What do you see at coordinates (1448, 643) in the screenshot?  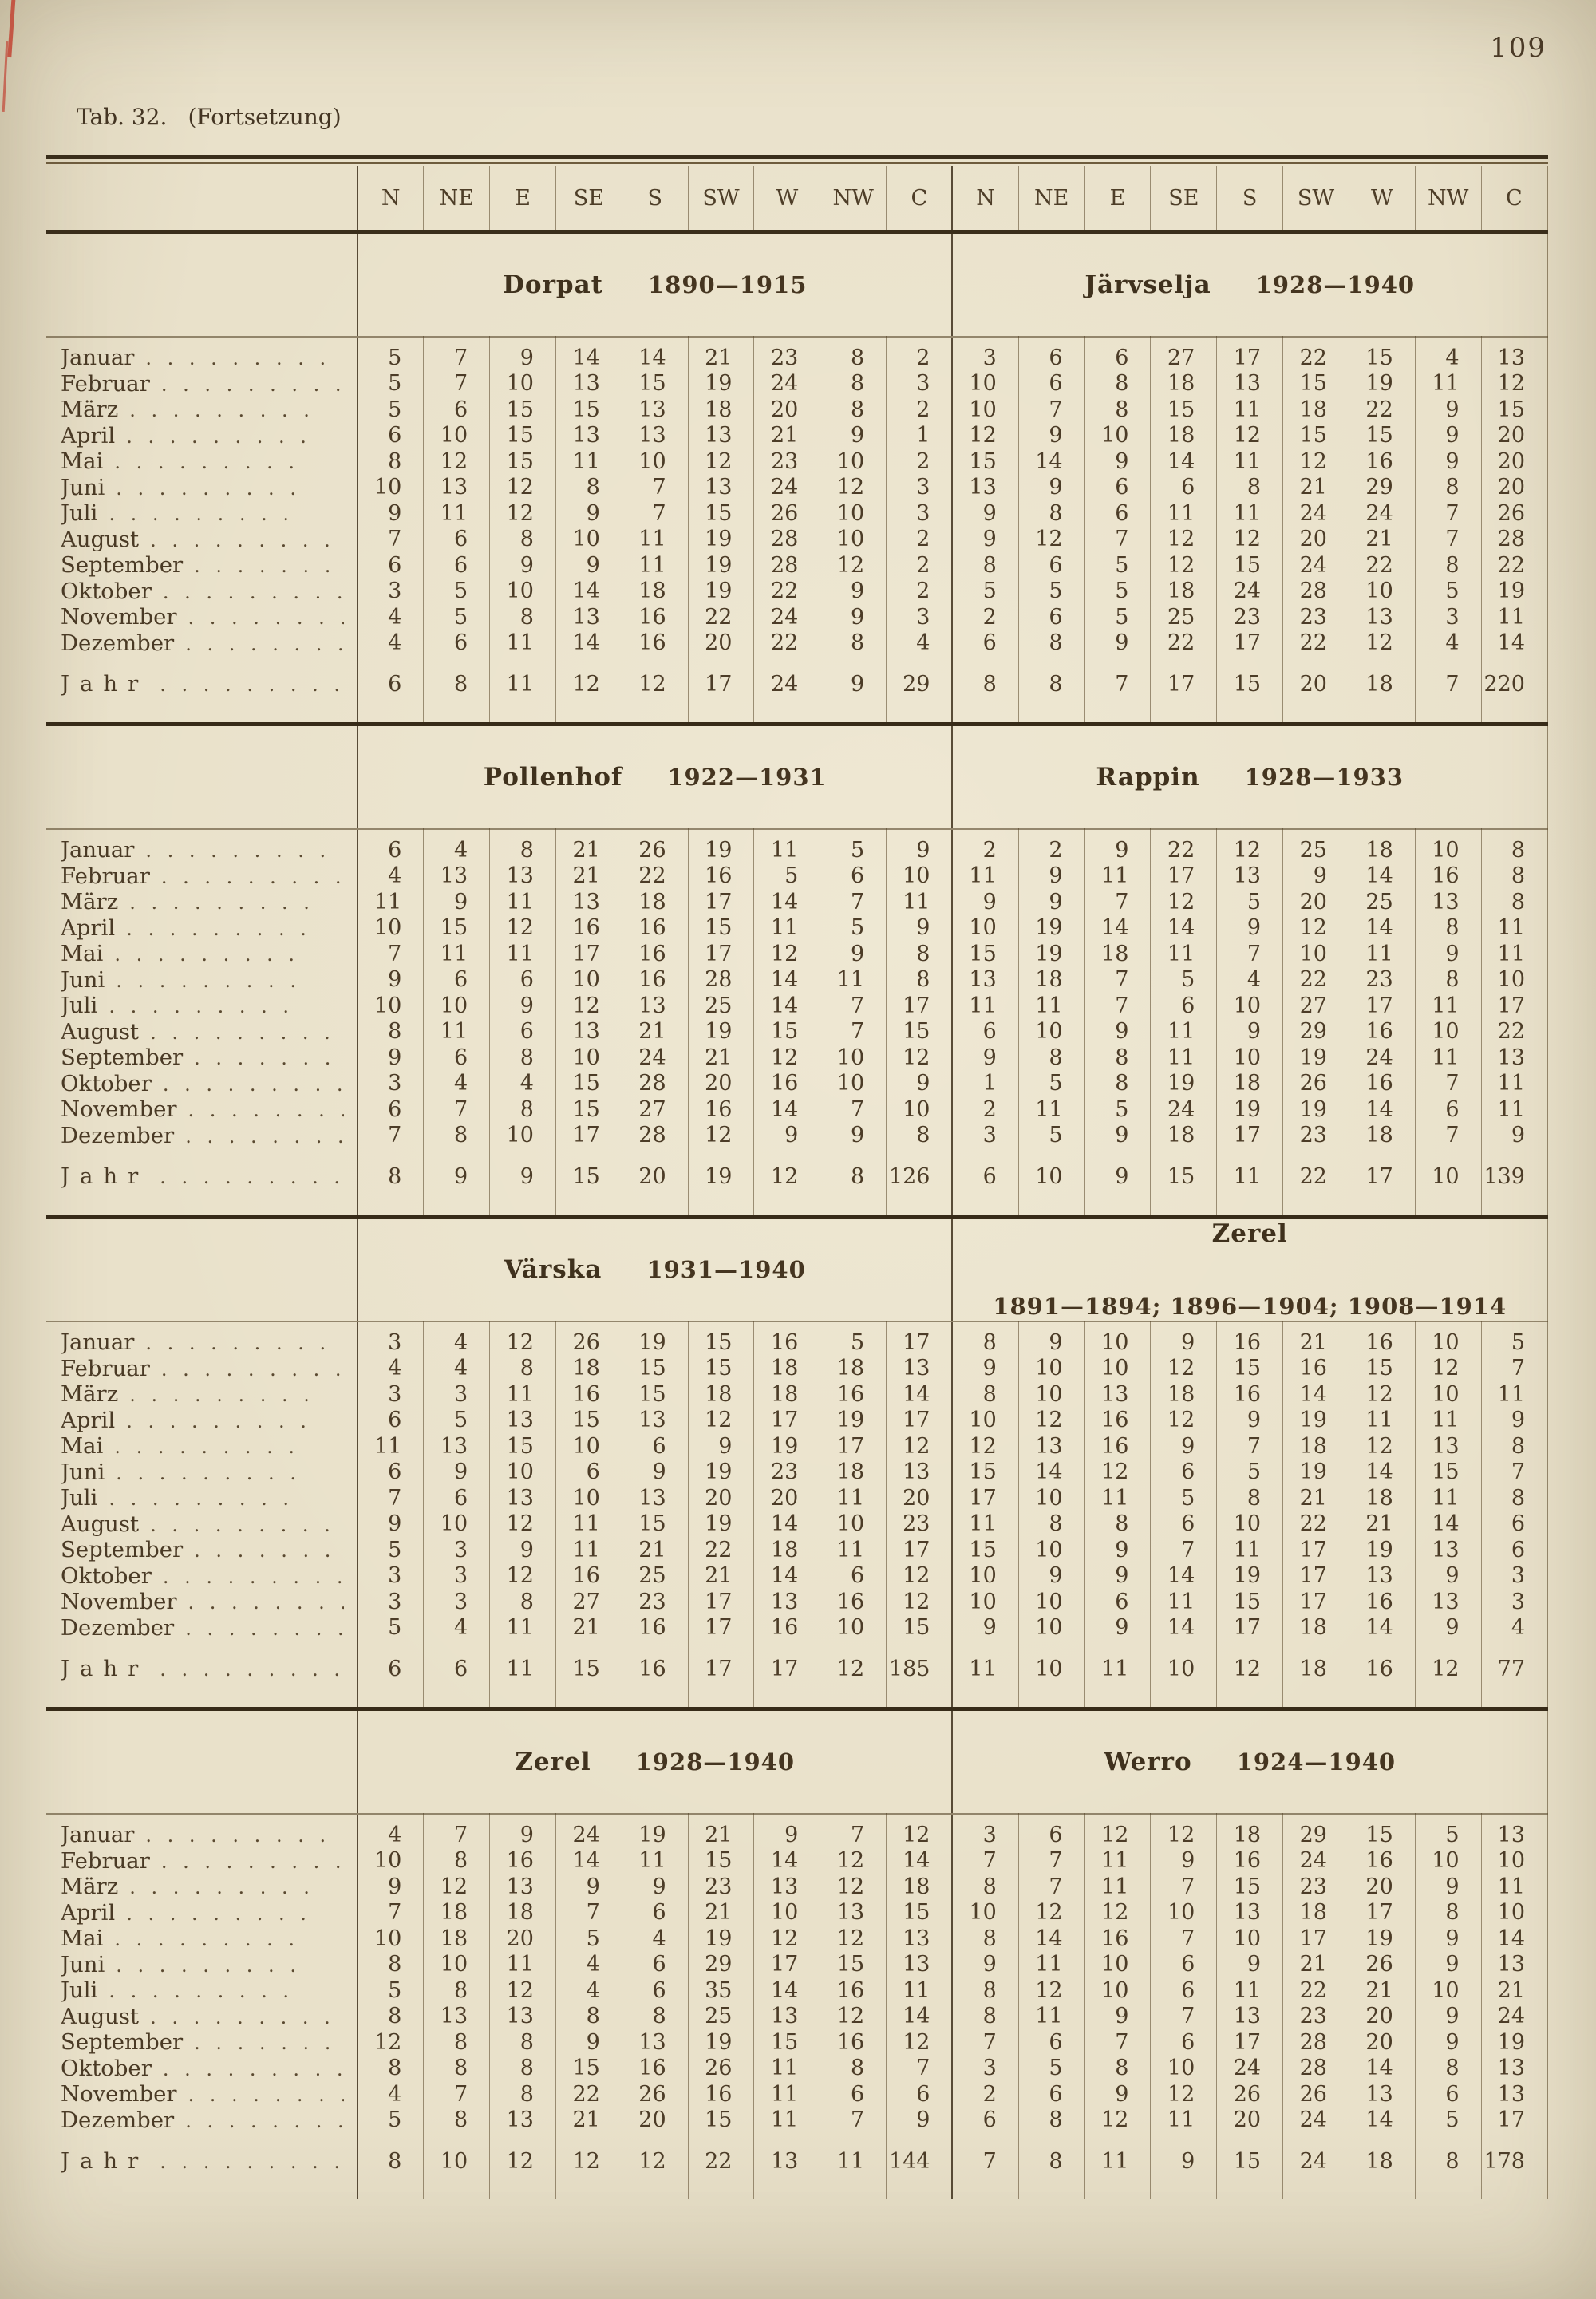 I see `value-cell: 4` at bounding box center [1448, 643].